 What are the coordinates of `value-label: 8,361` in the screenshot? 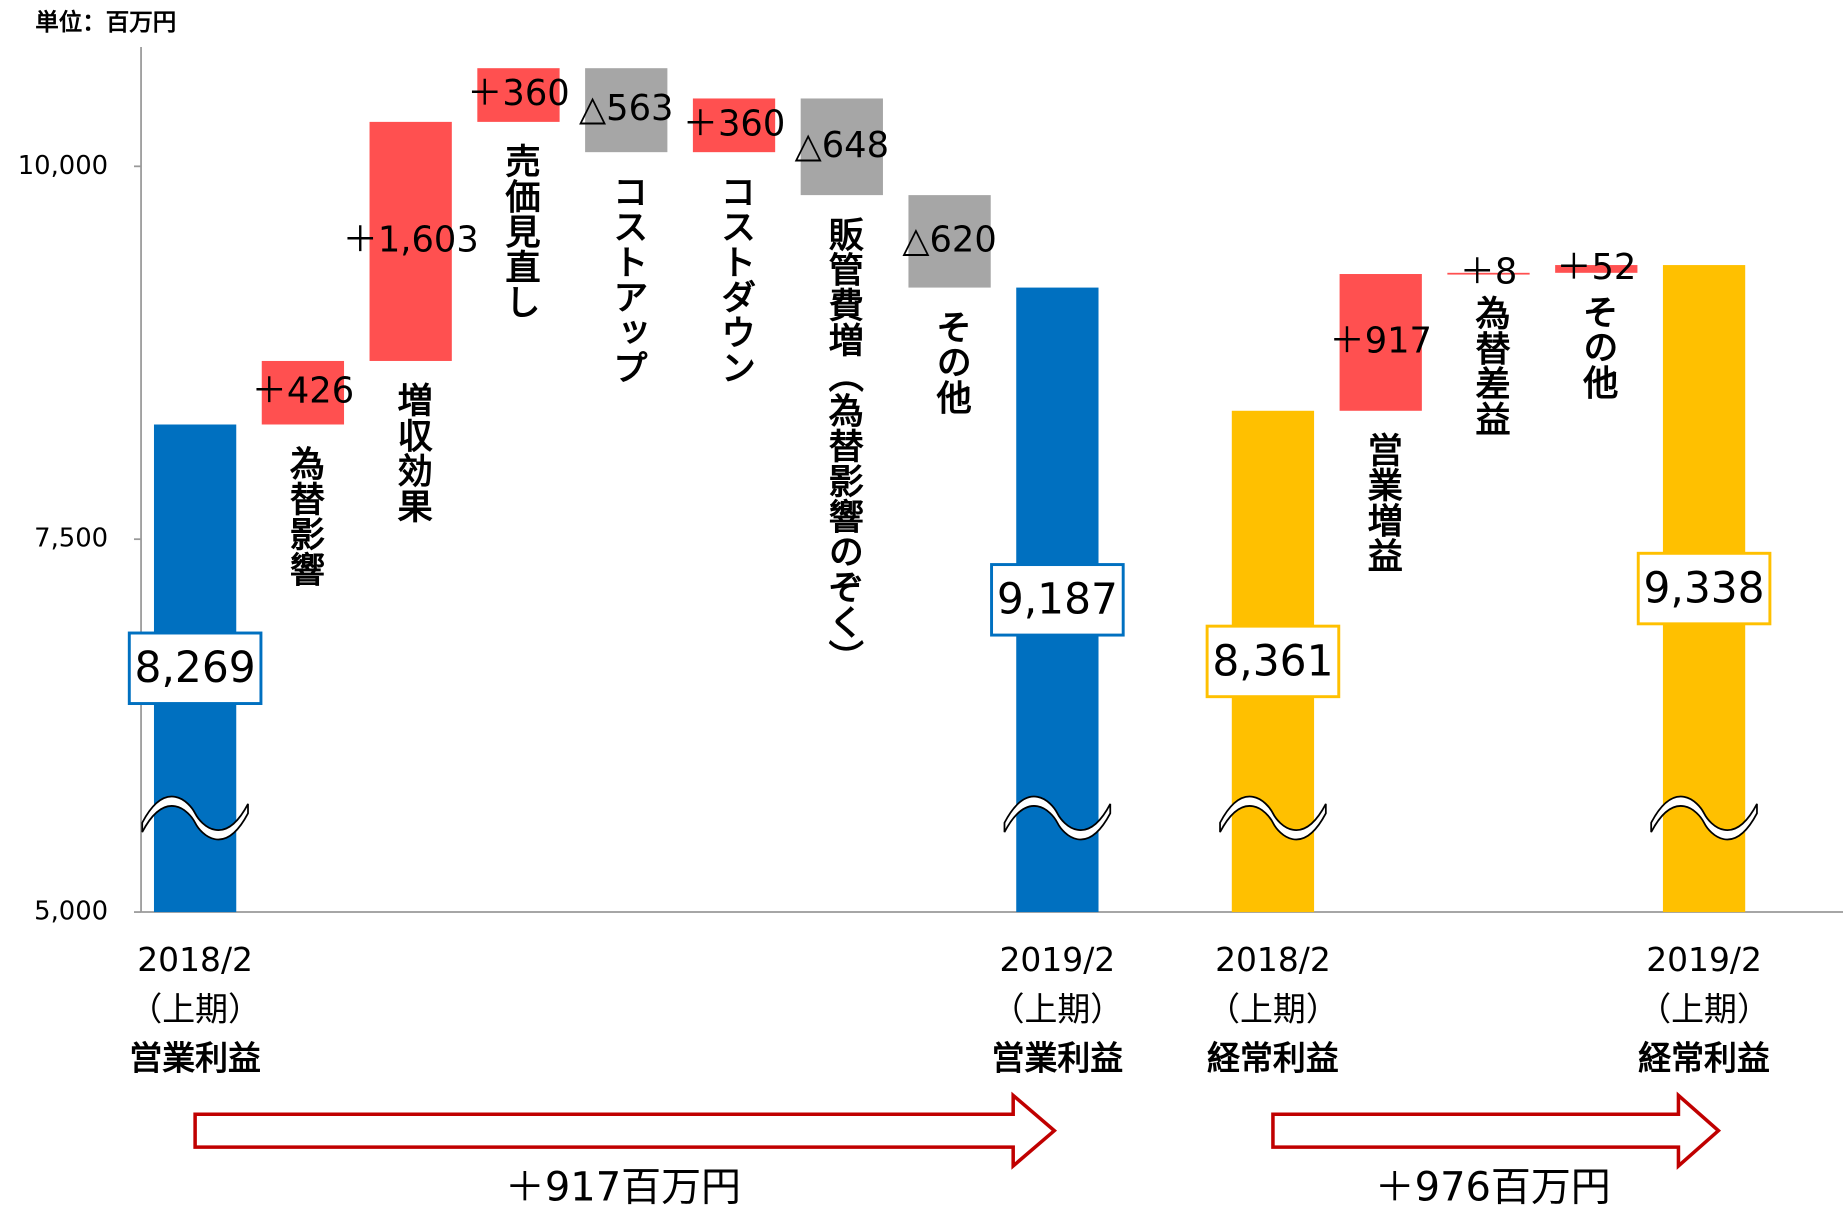 It's located at (1272, 660).